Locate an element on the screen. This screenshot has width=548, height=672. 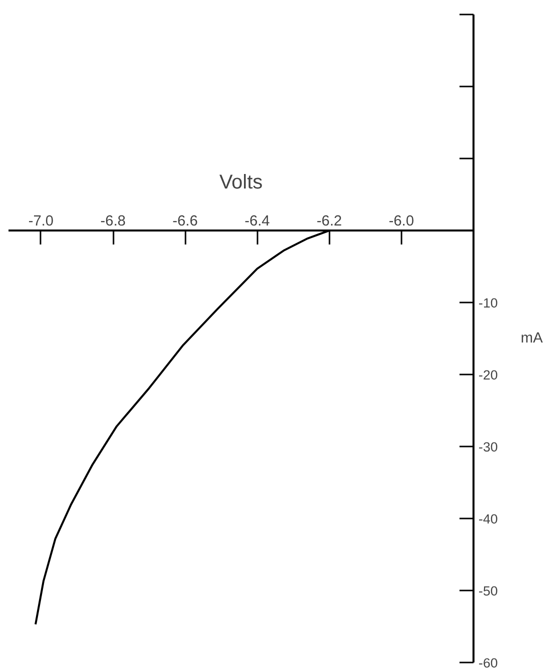
y-axis-title: mA is located at coordinates (531, 338).